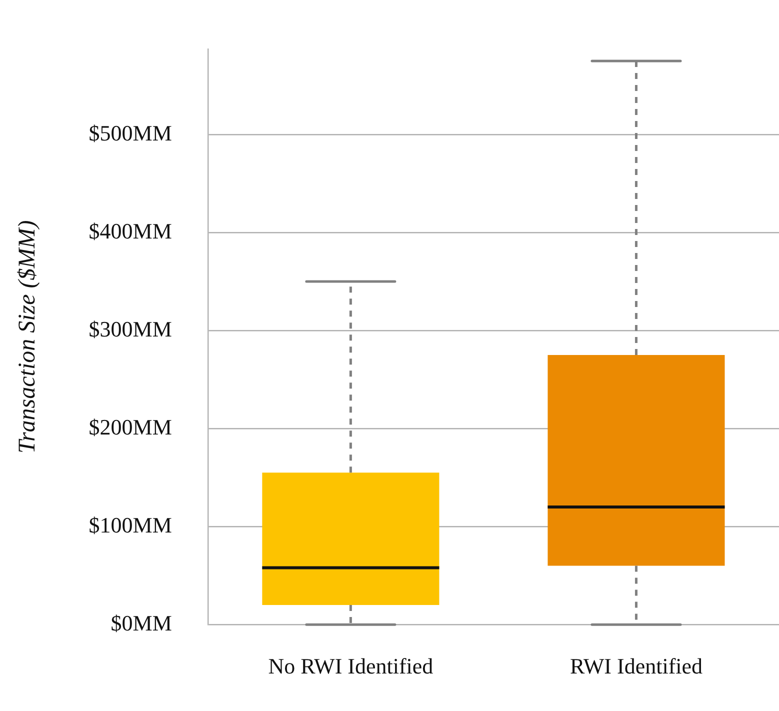 The height and width of the screenshot is (711, 779). I want to click on y-axis-title: Transaction Size ($MM), so click(27, 337).